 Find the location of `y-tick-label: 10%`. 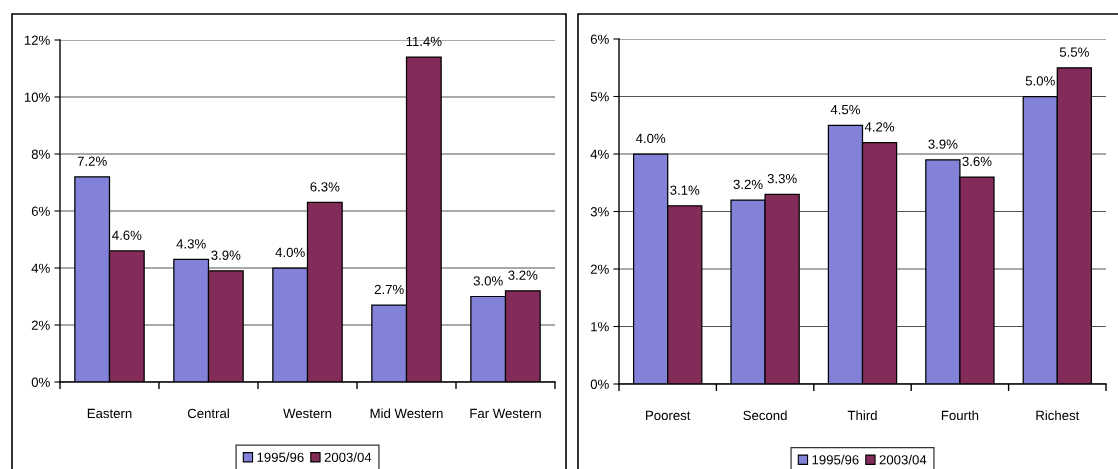

y-tick-label: 10% is located at coordinates (37, 97).